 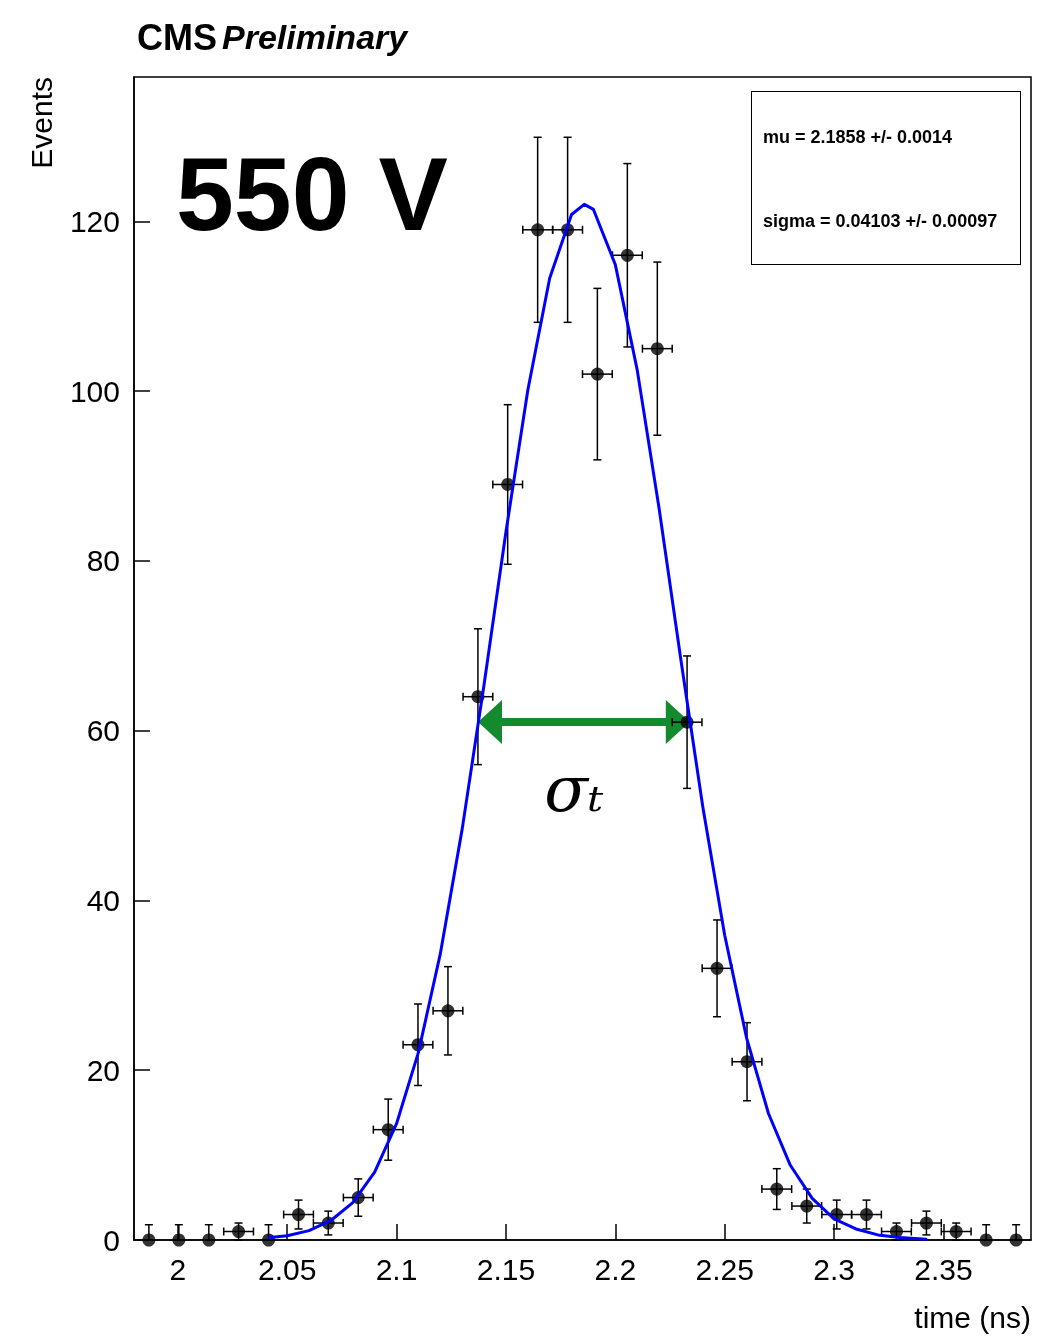 What do you see at coordinates (858, 137) in the screenshot?
I see `annotation: mu = 2.1858 +/- 0.0014` at bounding box center [858, 137].